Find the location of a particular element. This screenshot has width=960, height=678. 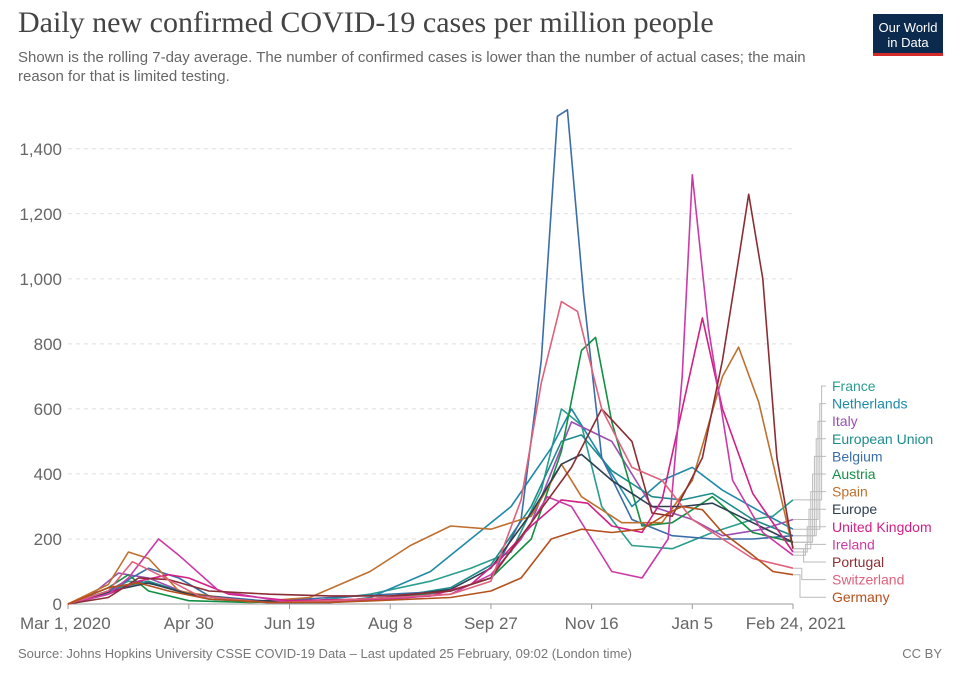

y-tick-label: 0 is located at coordinates (57, 604).